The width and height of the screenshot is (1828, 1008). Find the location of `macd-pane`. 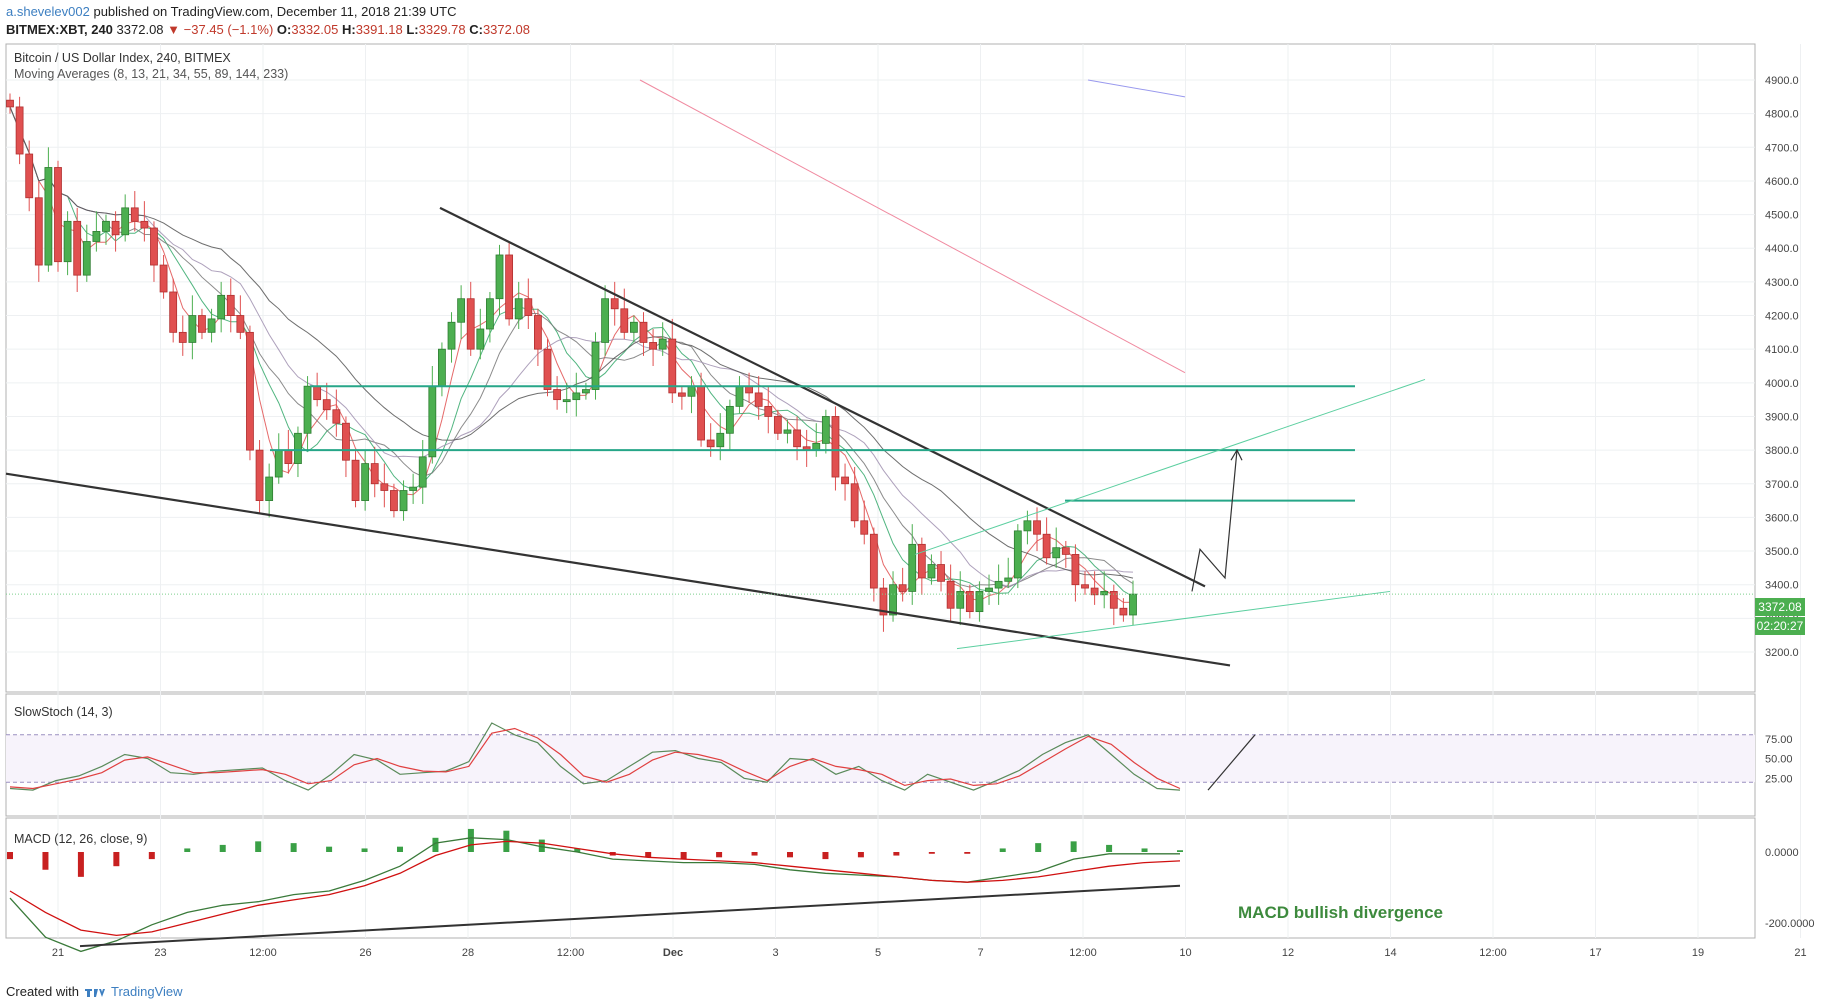

macd-pane is located at coordinates (595, 890).